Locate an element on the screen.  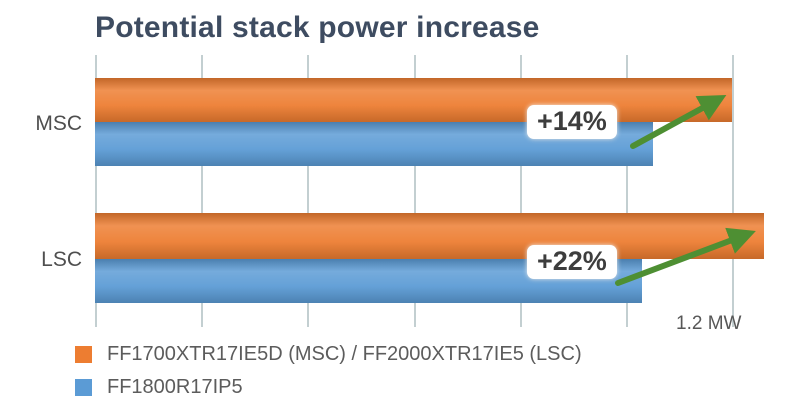
legend-swatch-blue-icon is located at coordinates (83, 387).